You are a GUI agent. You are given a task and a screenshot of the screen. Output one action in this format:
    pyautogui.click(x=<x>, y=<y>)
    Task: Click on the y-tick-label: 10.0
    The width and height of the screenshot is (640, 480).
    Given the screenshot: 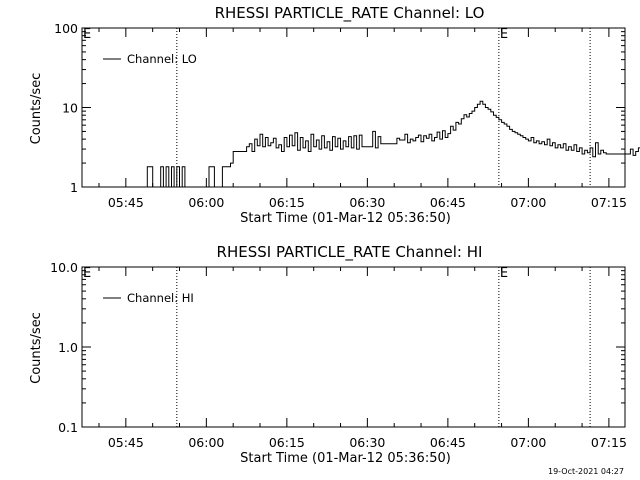 What is the action you would take?
    pyautogui.click(x=64, y=267)
    